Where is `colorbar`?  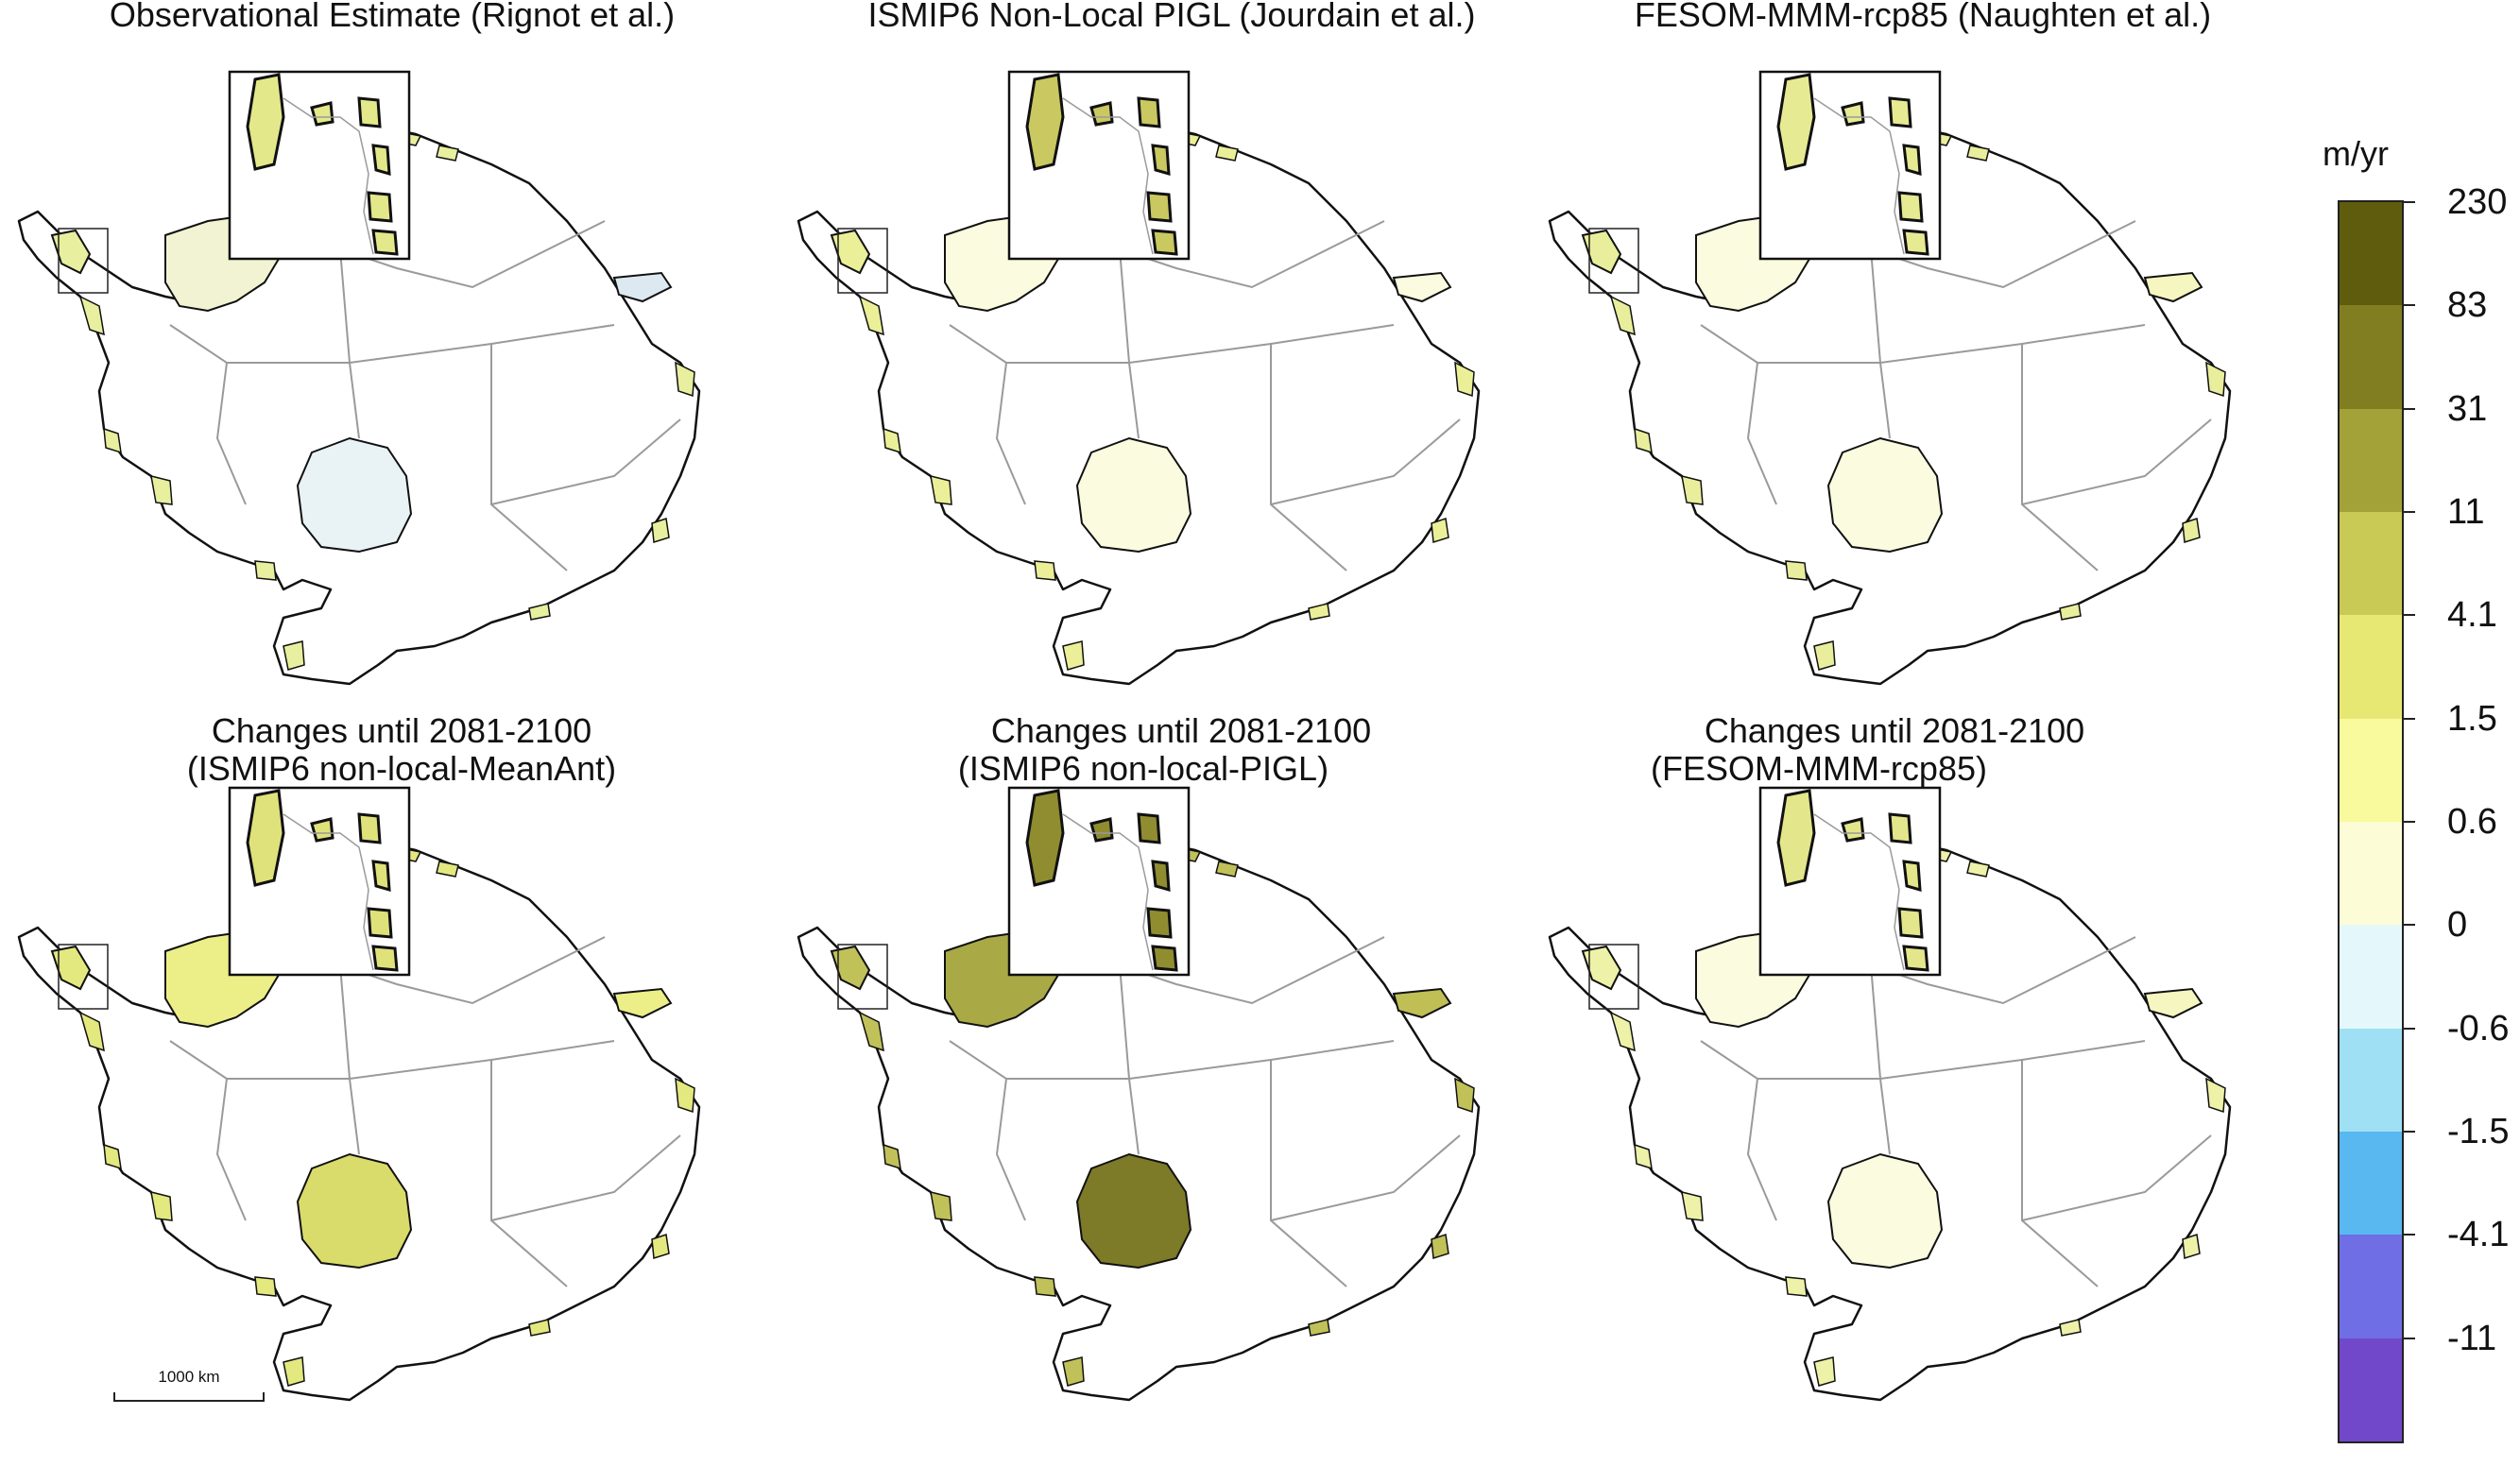 colorbar is located at coordinates (2371, 821).